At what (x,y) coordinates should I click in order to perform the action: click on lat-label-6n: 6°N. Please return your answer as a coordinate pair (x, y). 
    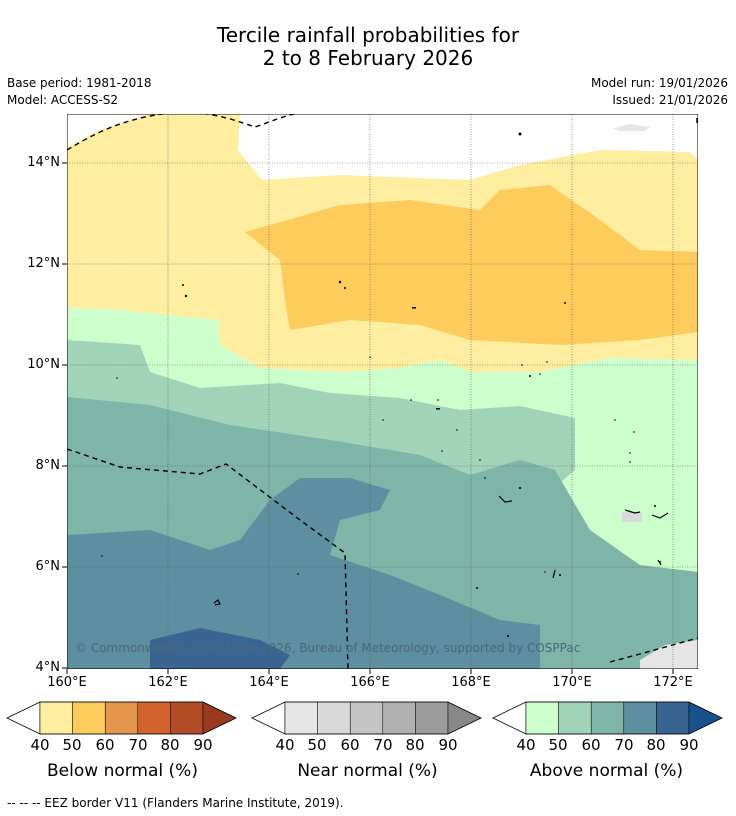
    Looking at the image, I should click on (48, 566).